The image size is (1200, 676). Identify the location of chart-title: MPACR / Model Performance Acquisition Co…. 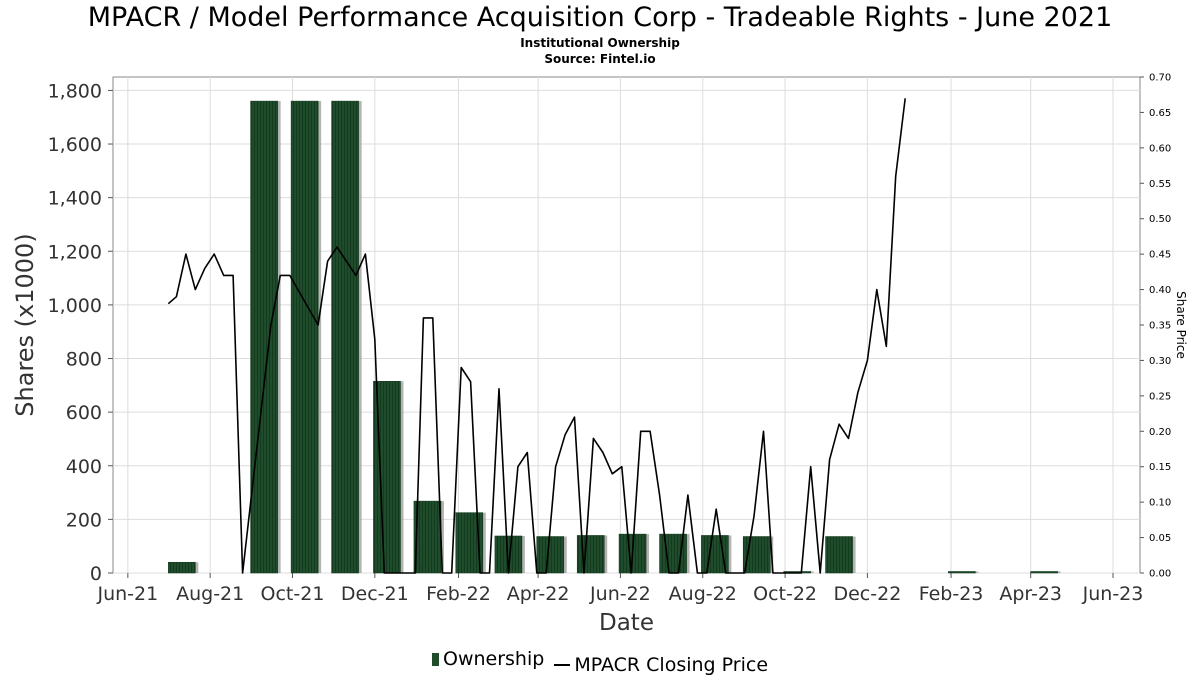
(600, 17).